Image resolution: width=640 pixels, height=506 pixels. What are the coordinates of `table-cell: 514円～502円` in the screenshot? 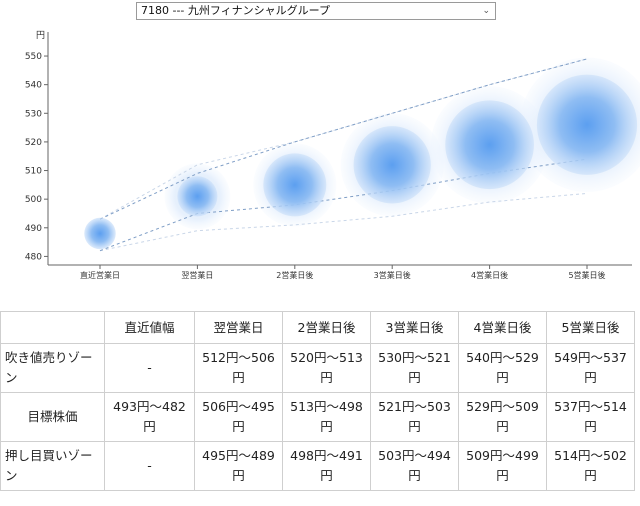 It's located at (590, 466).